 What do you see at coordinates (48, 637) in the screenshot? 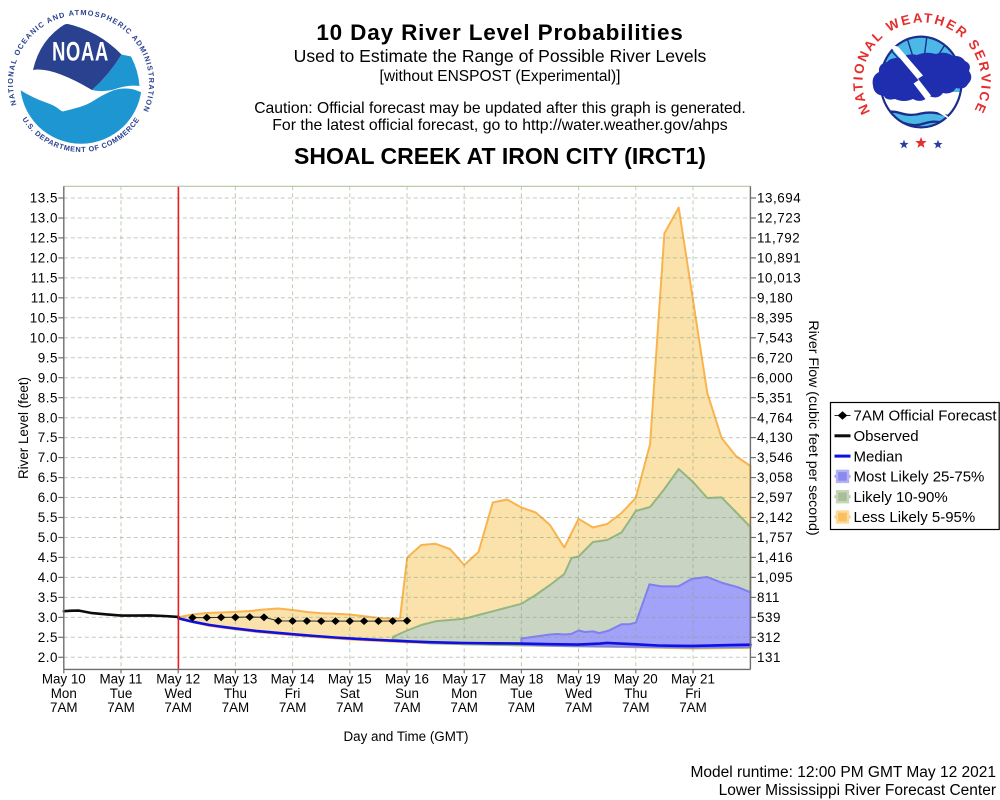
I see `svg-text: 2.5` at bounding box center [48, 637].